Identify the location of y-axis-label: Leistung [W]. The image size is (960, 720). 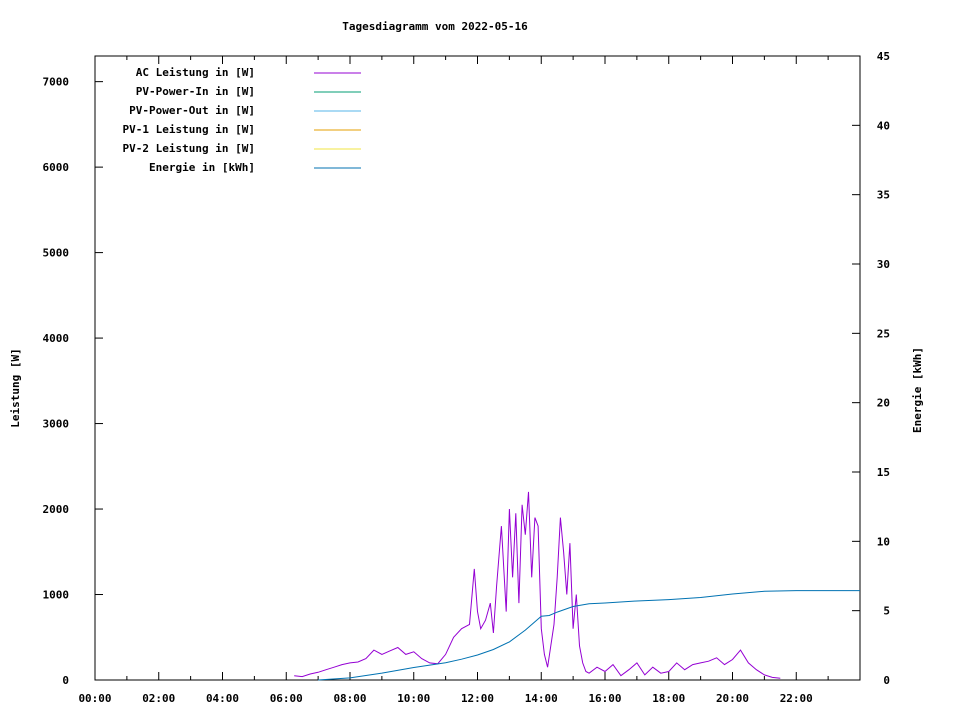
(15, 387).